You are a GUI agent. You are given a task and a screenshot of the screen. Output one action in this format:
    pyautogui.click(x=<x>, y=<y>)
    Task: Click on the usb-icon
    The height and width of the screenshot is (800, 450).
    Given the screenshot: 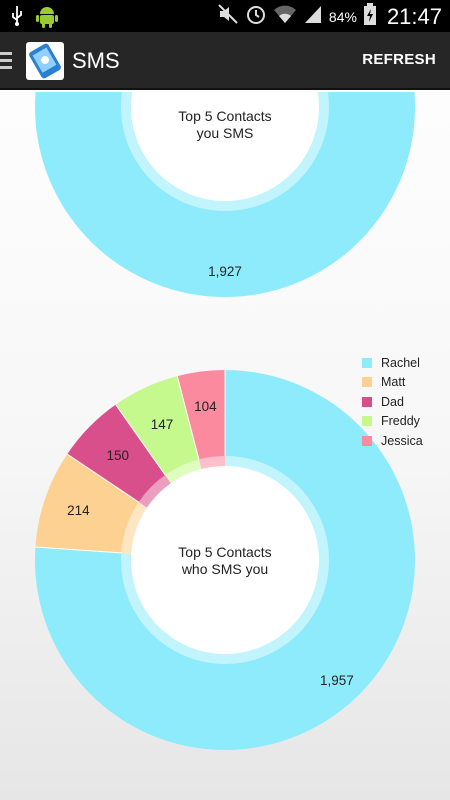 What is the action you would take?
    pyautogui.click(x=17, y=18)
    